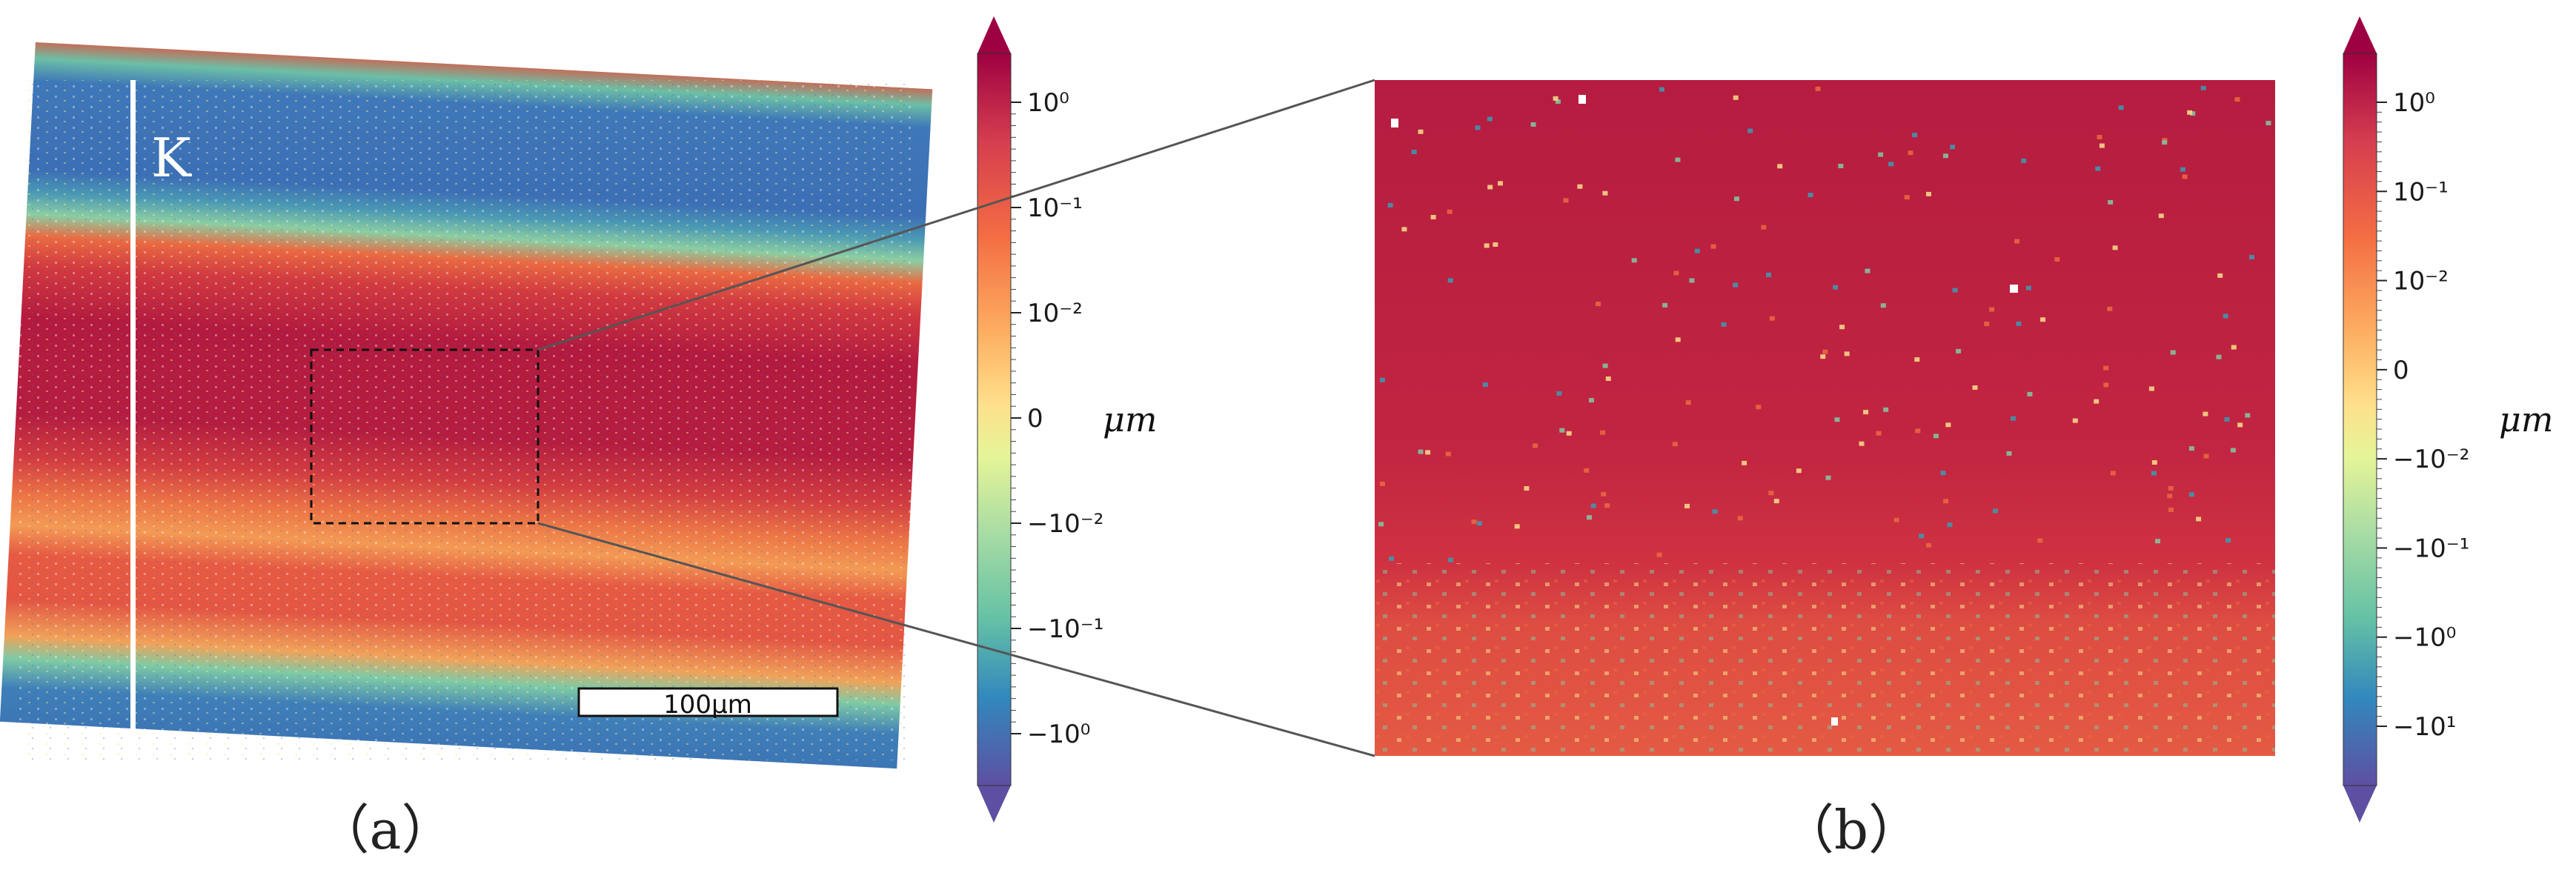  What do you see at coordinates (171, 158) in the screenshot?
I see `line-k-label: K` at bounding box center [171, 158].